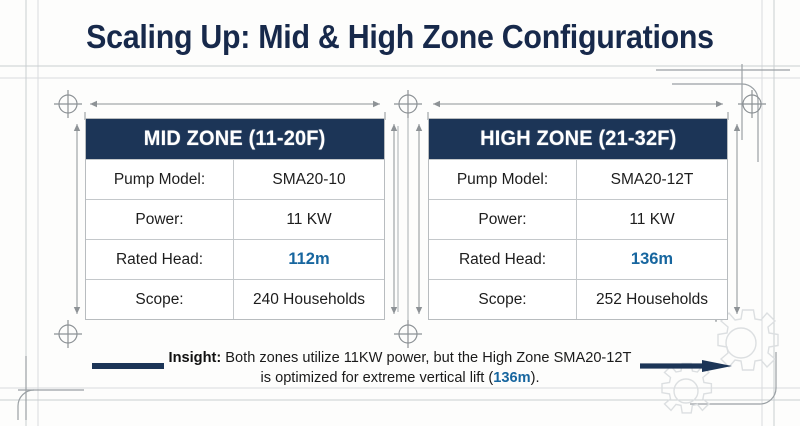 This screenshot has height=426, width=800. What do you see at coordinates (309, 299) in the screenshot?
I see `cell-value: 240 Households` at bounding box center [309, 299].